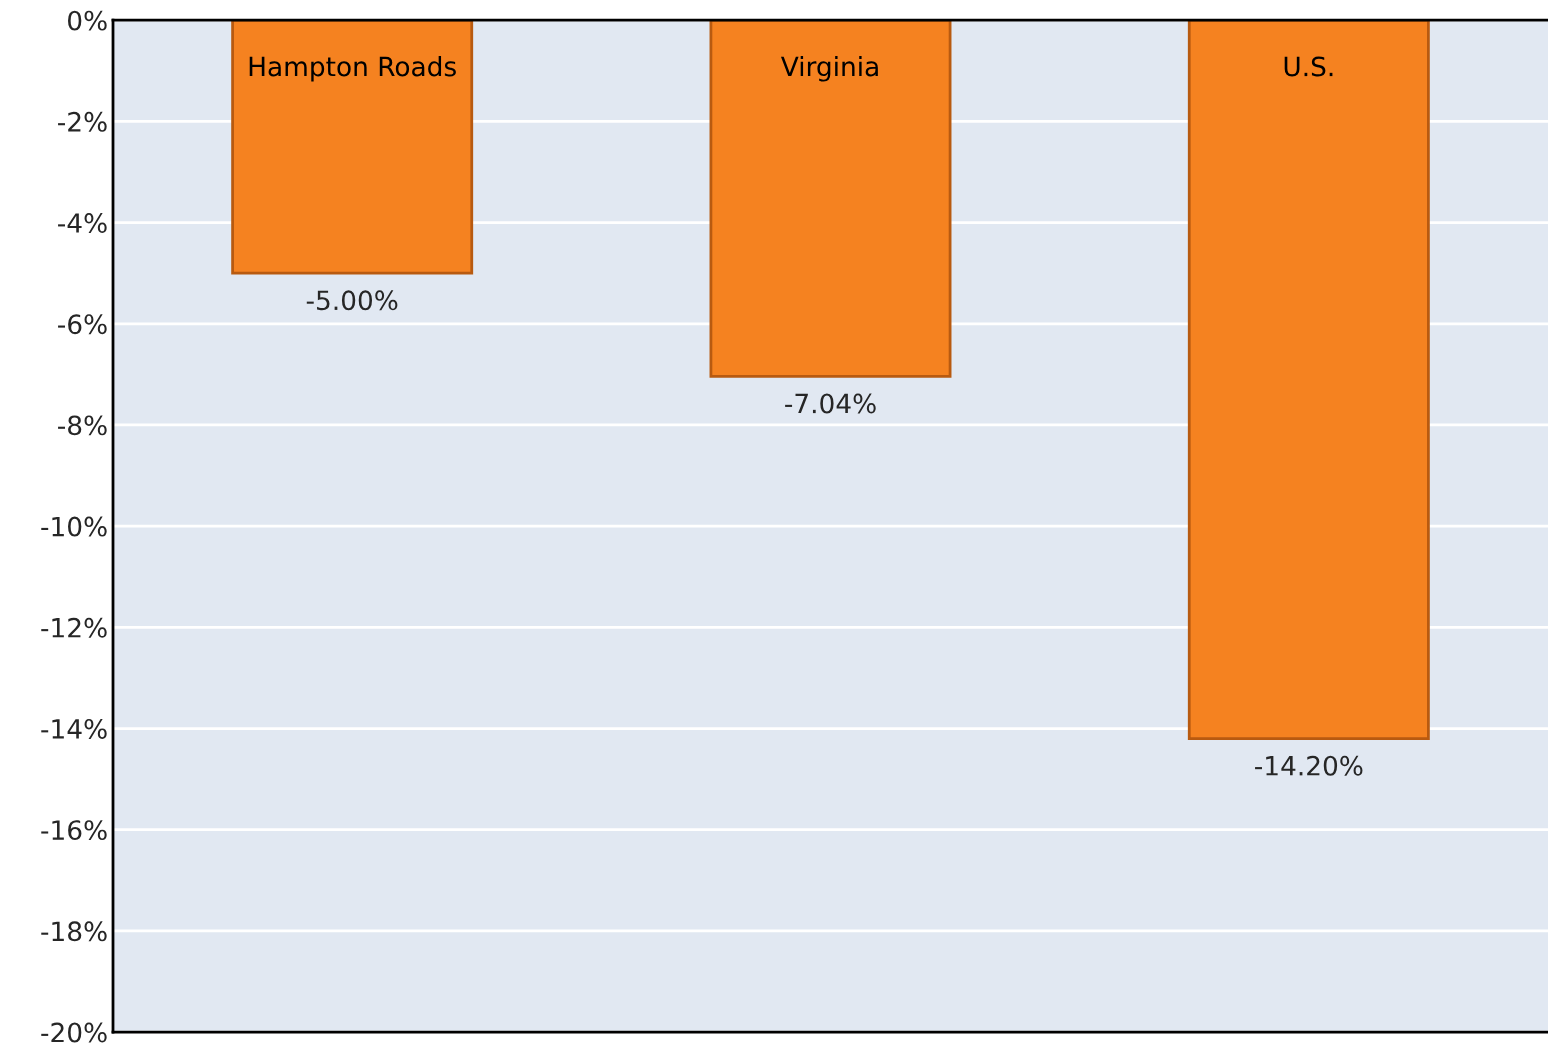  I want to click on y-tick-label: 0%, so click(87, 20).